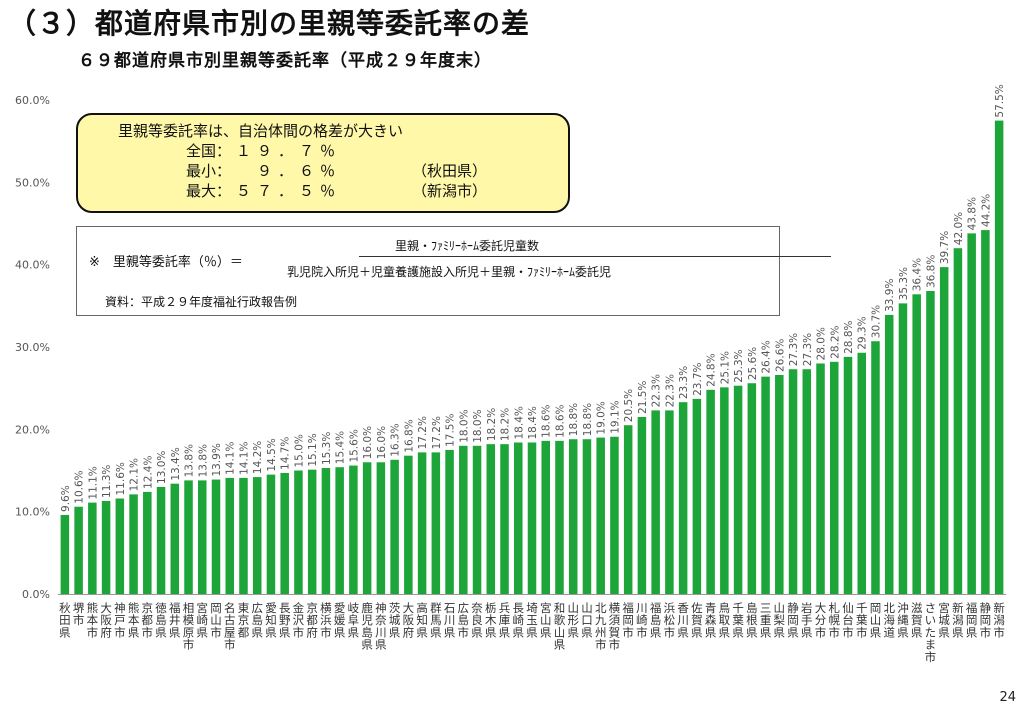  Describe the element at coordinates (848, 620) in the screenshot. I see `category-label: 仙台市` at that location.